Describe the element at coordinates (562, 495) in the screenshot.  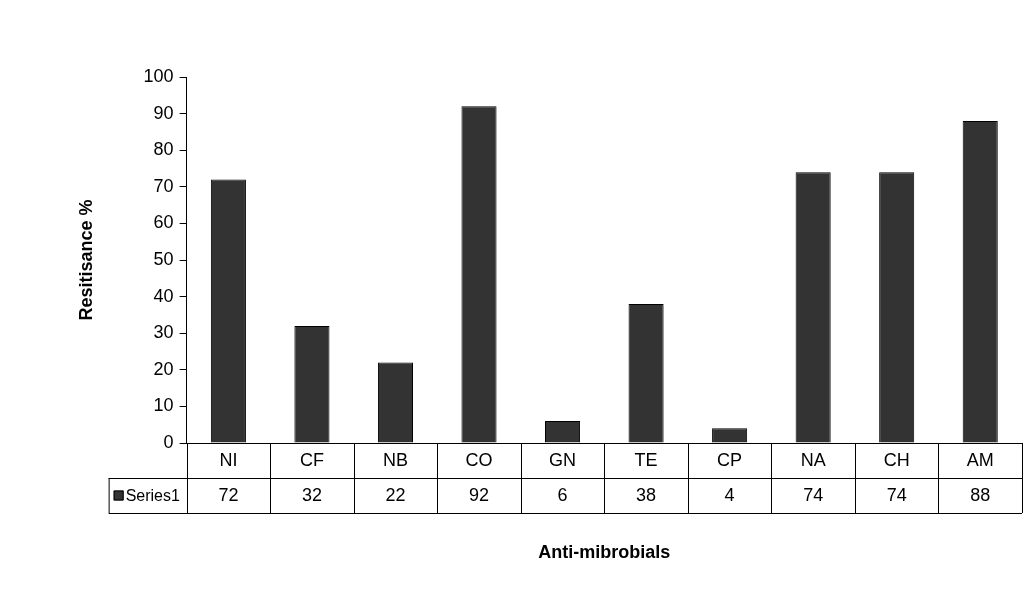
I see `data-label: 6` at that location.